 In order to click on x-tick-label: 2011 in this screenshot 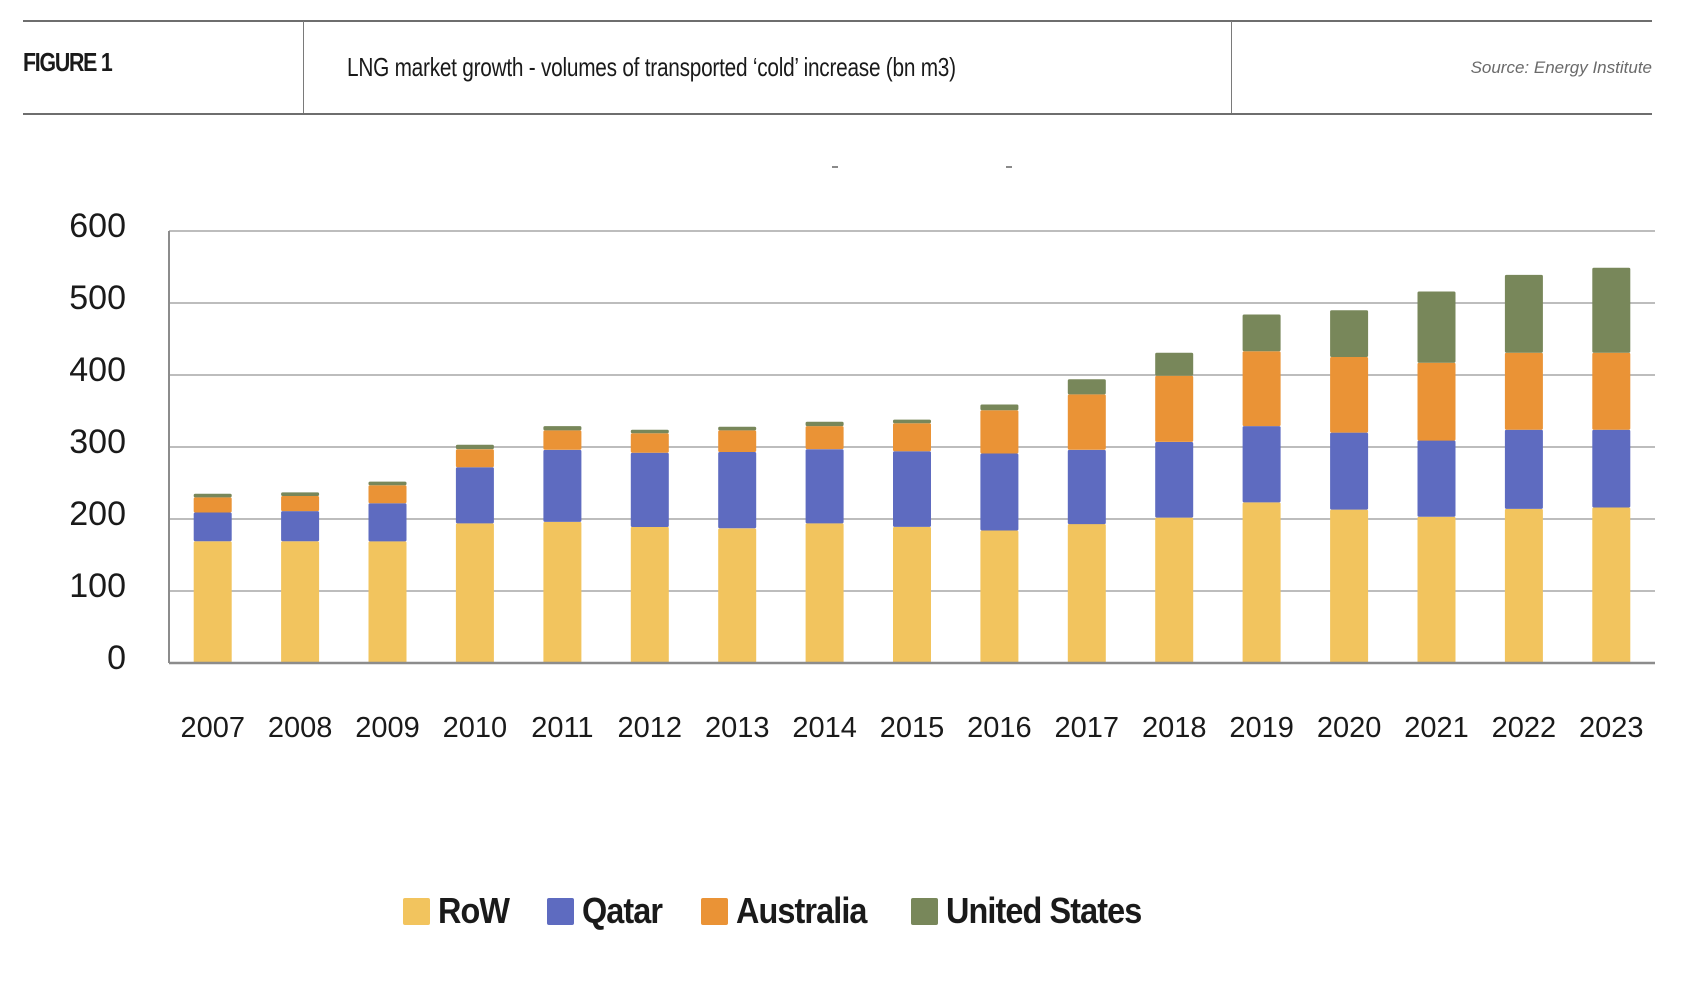, I will do `click(562, 728)`.